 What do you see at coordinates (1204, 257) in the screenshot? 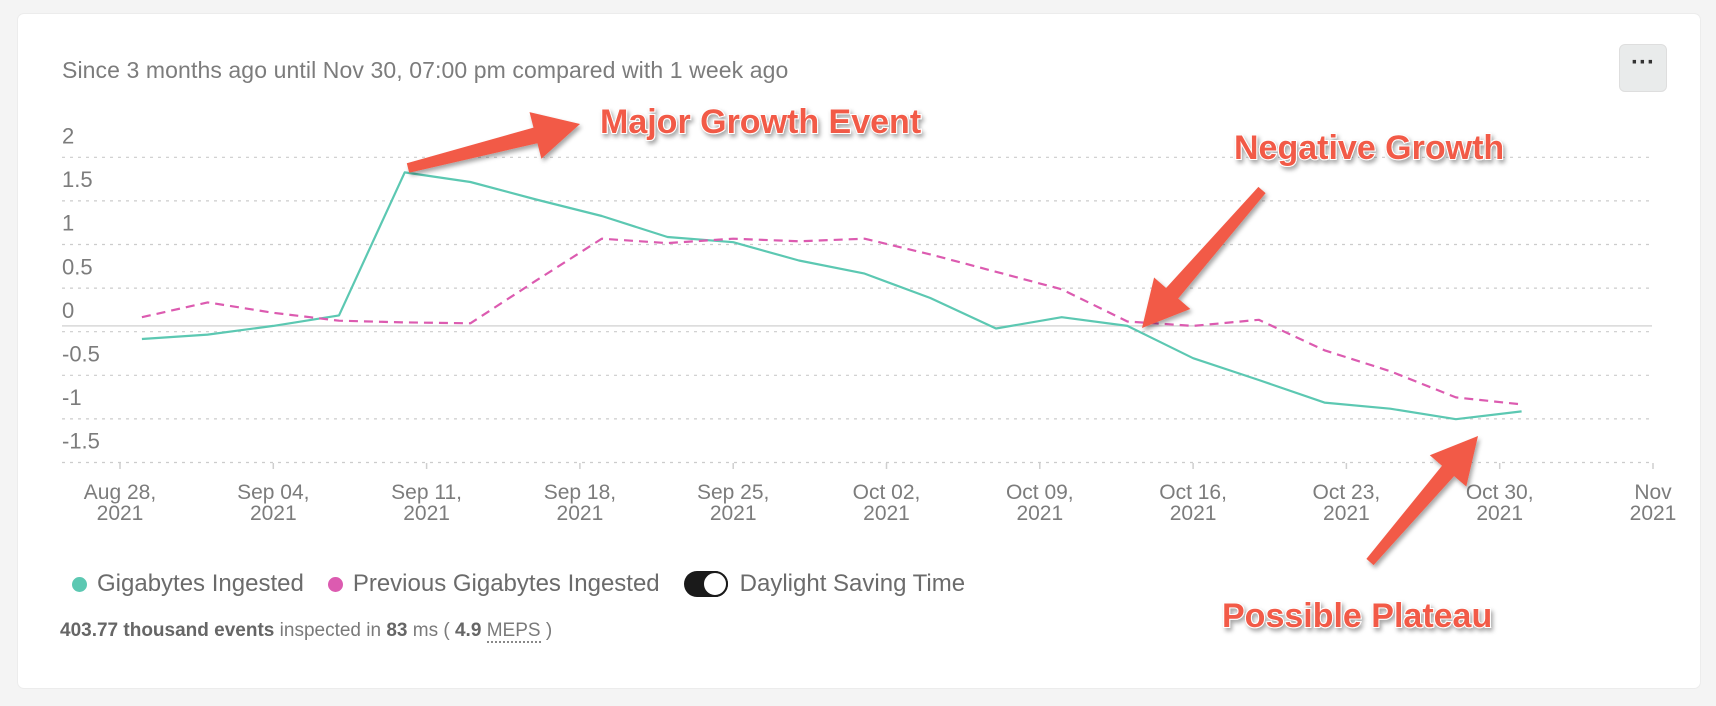
I see `annotation-arrow-negative` at bounding box center [1204, 257].